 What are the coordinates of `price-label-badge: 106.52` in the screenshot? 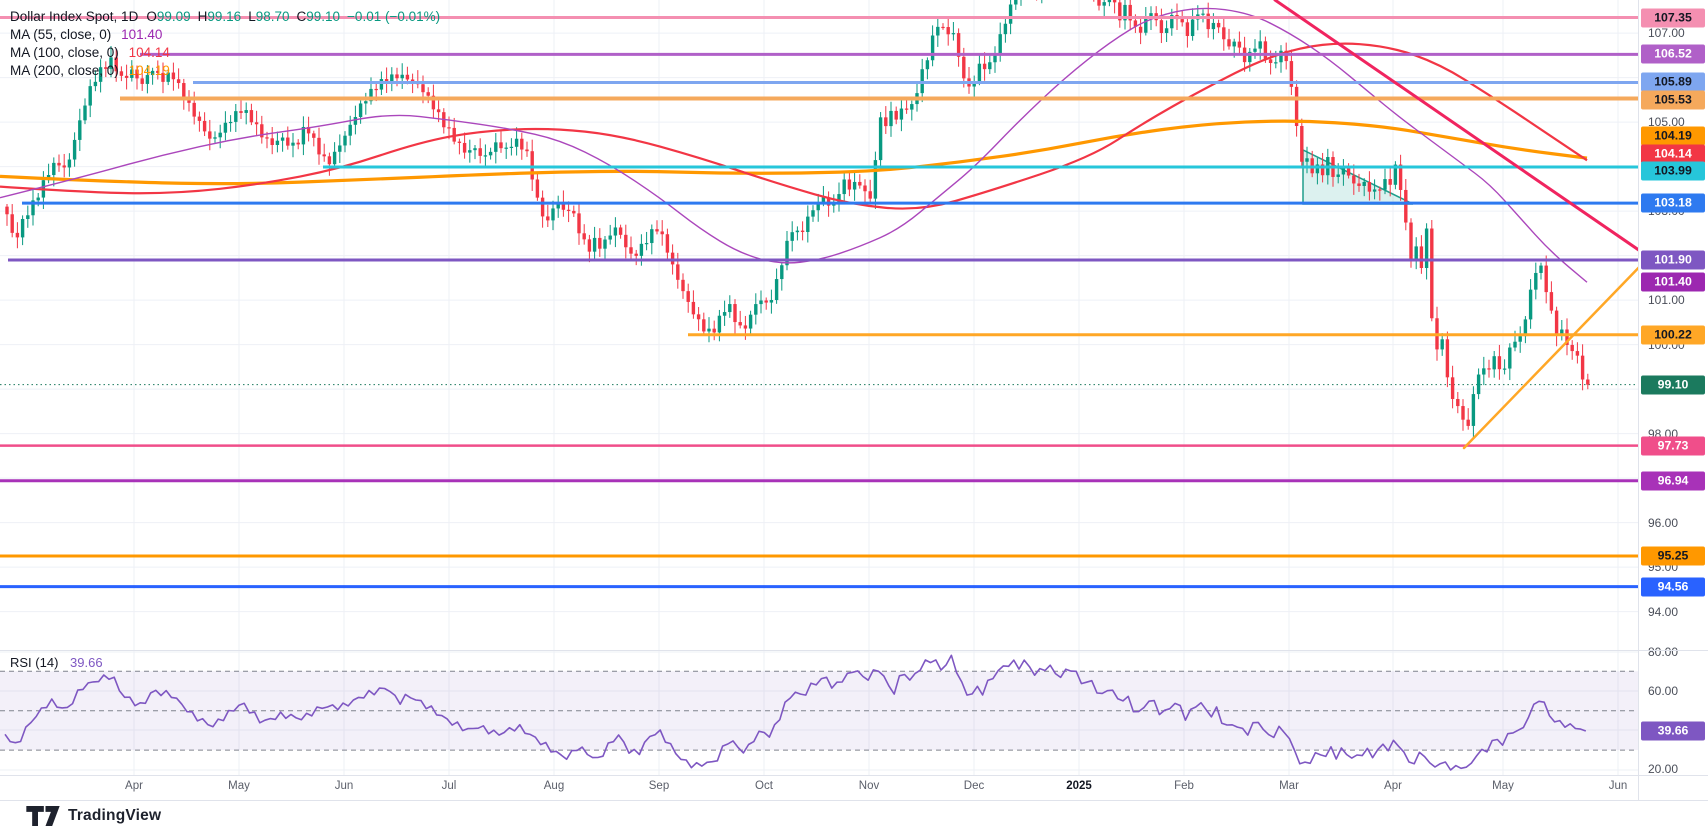 It's located at (1673, 54).